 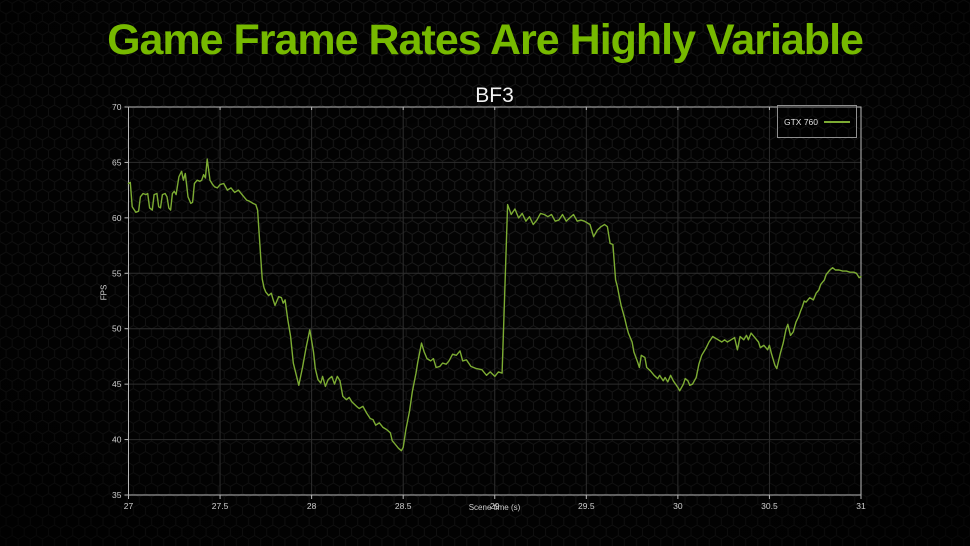 I want to click on y-tick-label: 65, so click(x=117, y=162).